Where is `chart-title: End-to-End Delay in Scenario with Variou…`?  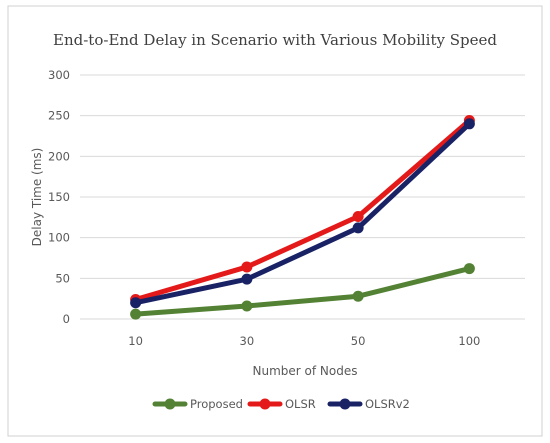 chart-title: End-to-End Delay in Scenario with Variou… is located at coordinates (275, 40).